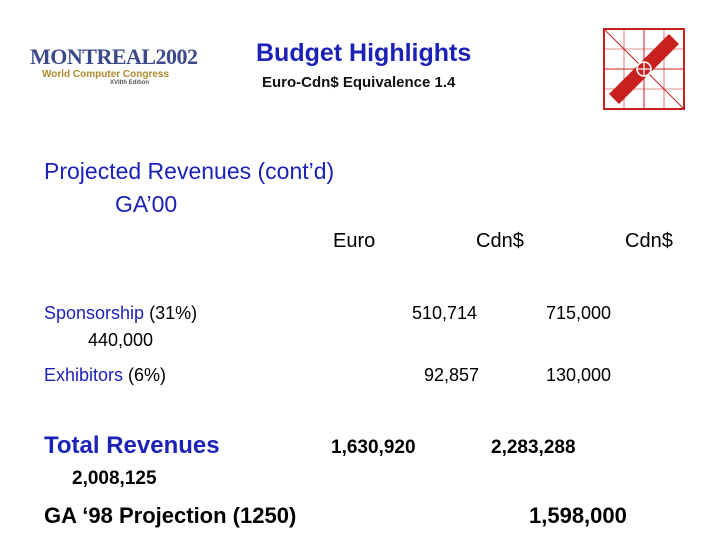 The width and height of the screenshot is (720, 540). I want to click on column-header-cdn: Cdn$, so click(500, 241).